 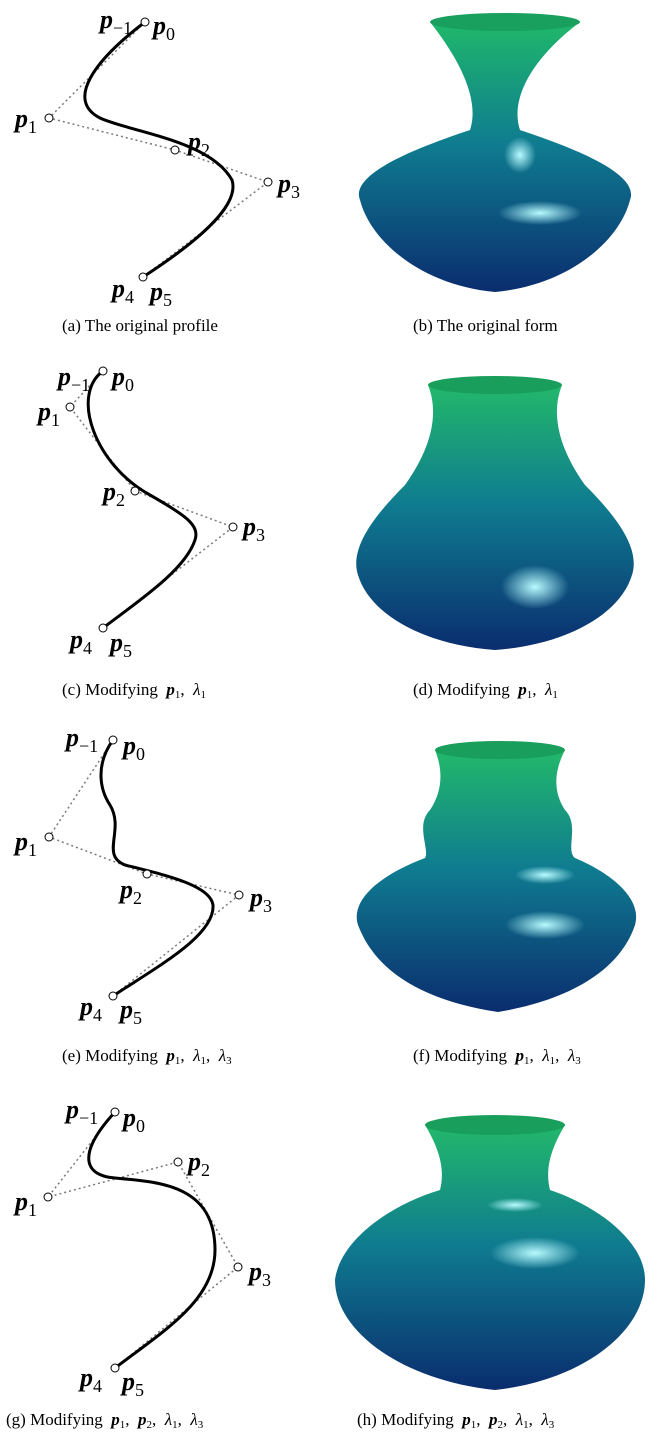 I want to click on caption-g: (g) Modifying p1, p2, λ1, λ3, so click(x=105, y=1420).